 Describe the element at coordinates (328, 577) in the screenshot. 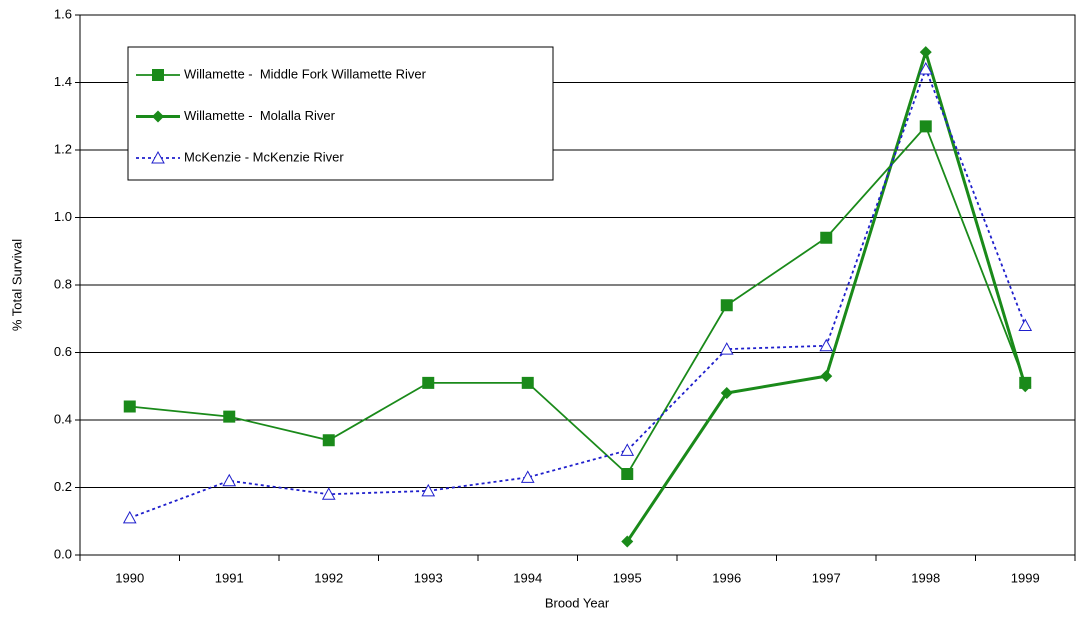

I see `x-tick-label: 1992` at that location.